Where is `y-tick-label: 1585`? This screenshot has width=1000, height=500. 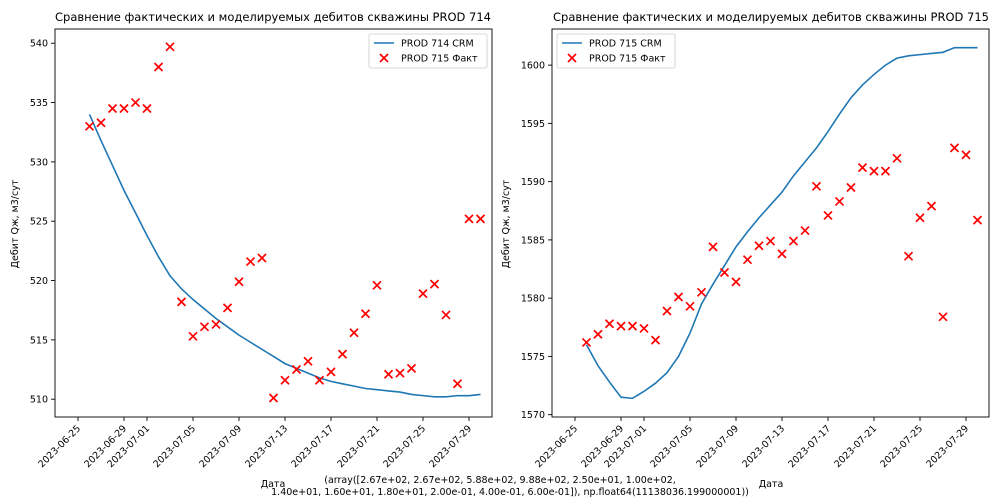
y-tick-label: 1585 is located at coordinates (533, 240).